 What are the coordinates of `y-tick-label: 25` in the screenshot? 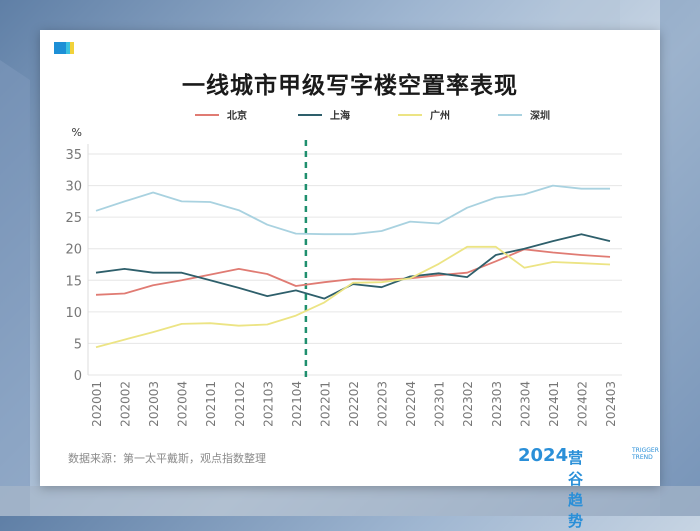 It's located at (73, 218).